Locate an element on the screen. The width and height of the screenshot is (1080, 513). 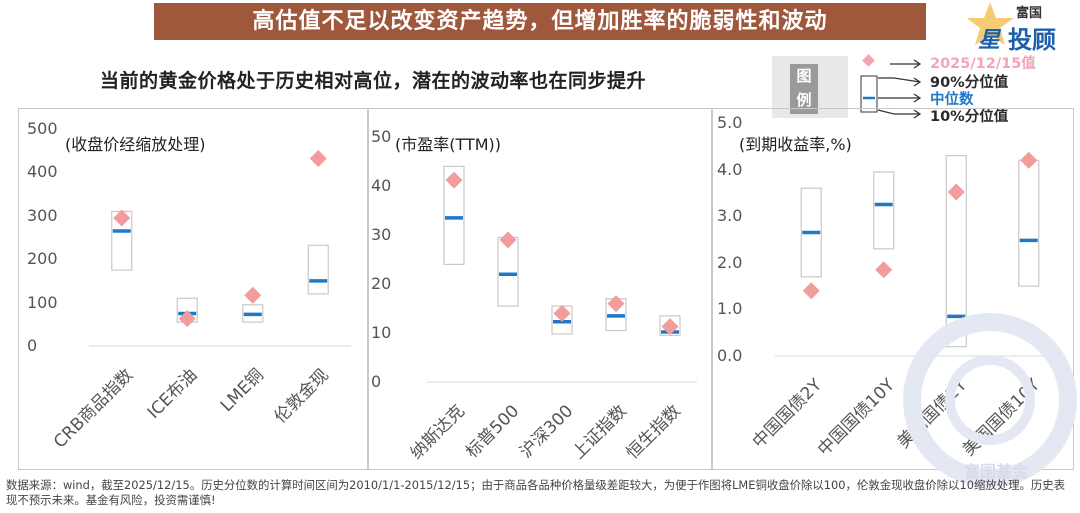
legend-p10-label: 10%分位值 is located at coordinates (969, 117).